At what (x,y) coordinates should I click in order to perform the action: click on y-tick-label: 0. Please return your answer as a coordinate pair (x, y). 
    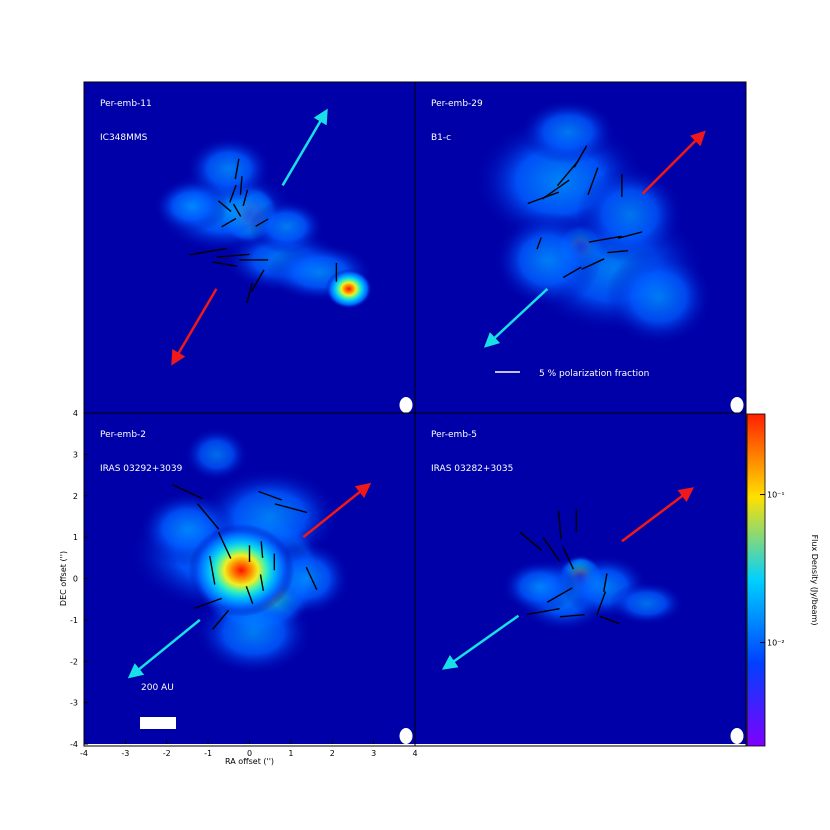
    Looking at the image, I should click on (75, 579).